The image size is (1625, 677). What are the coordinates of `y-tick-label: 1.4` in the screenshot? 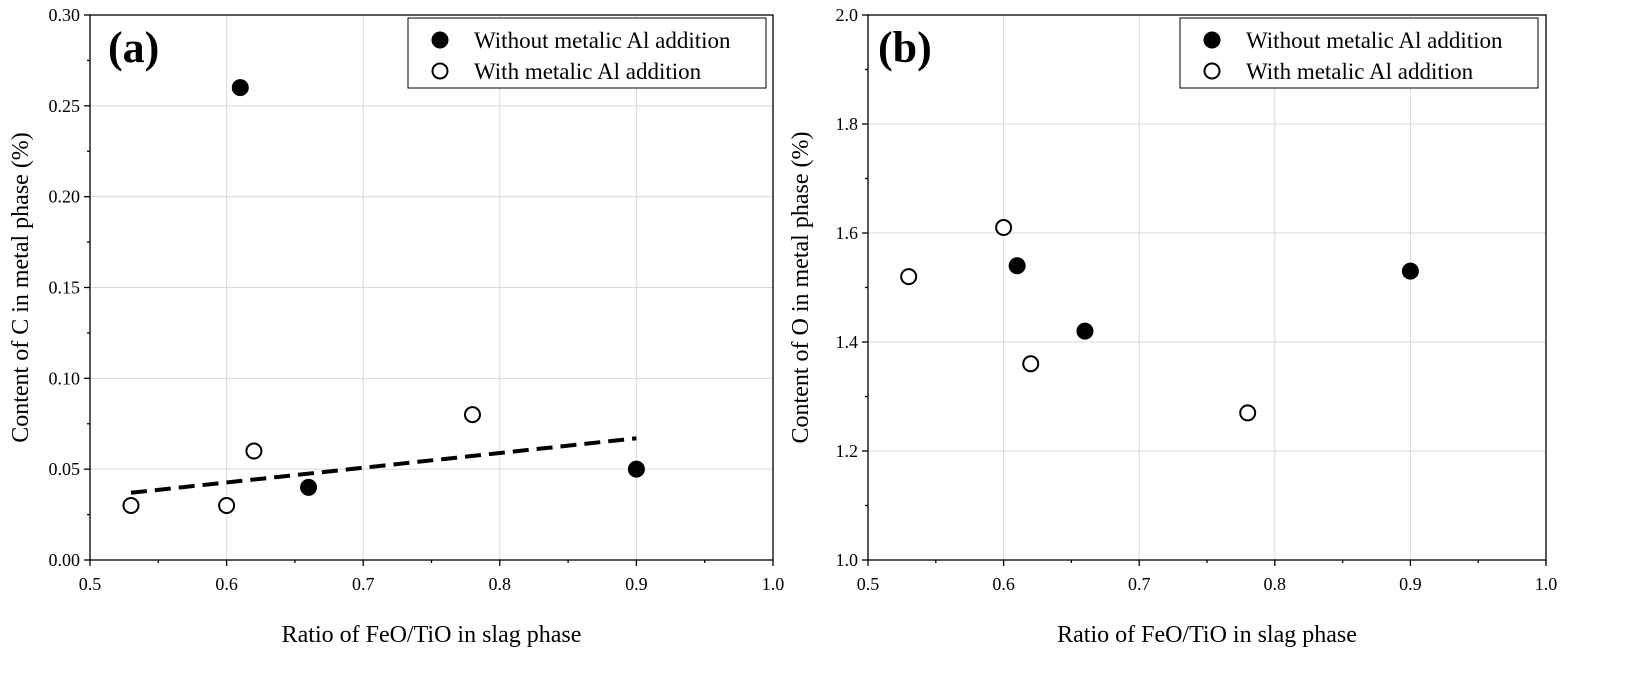 It's located at (847, 342).